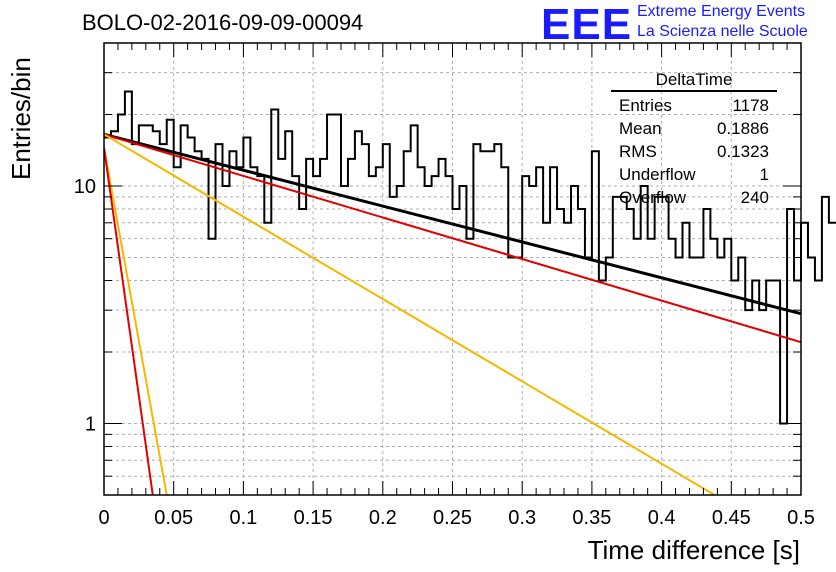  What do you see at coordinates (313, 518) in the screenshot?
I see `x-tick-label: 0.15` at bounding box center [313, 518].